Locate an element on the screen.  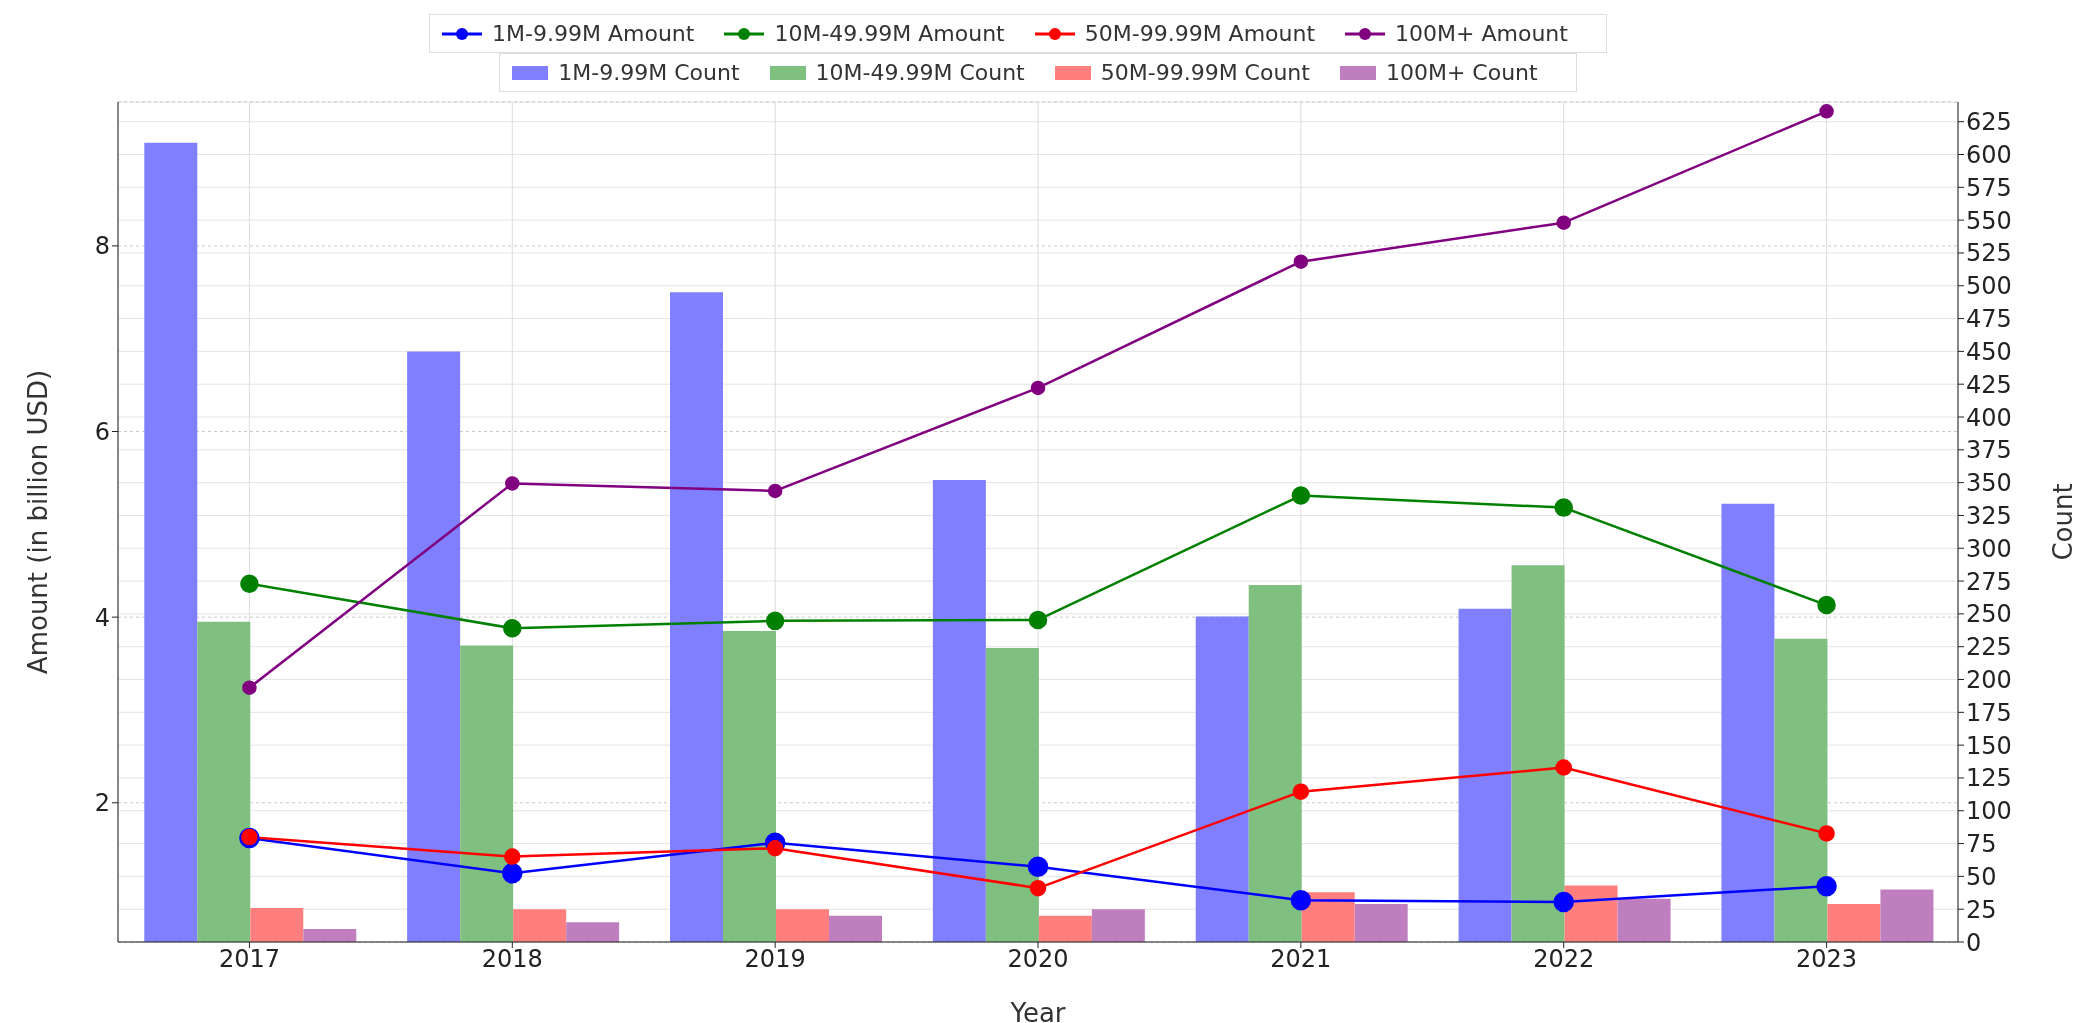
y2-tick-label: 250 is located at coordinates (1989, 614).